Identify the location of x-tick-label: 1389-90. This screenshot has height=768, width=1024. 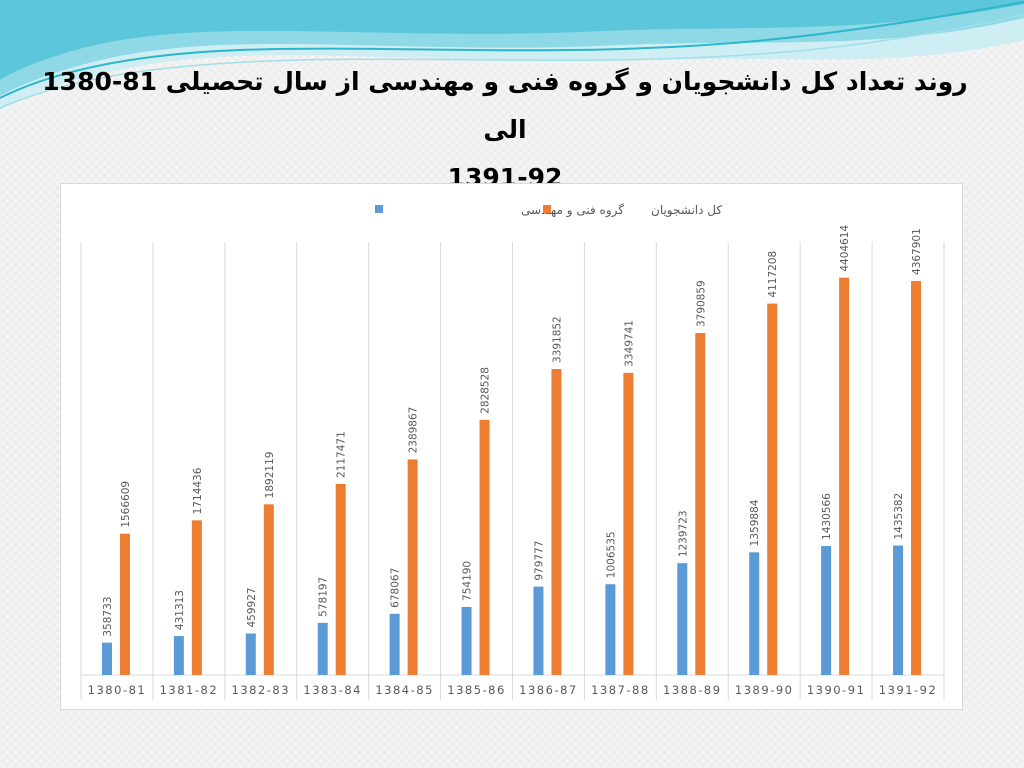
(764, 690).